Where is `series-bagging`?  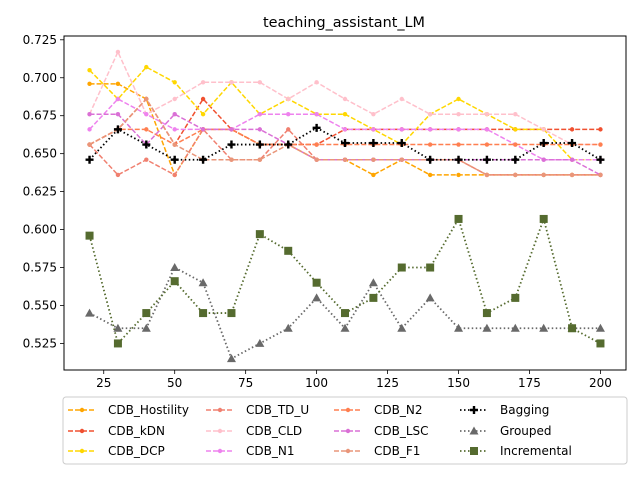
series-bagging is located at coordinates (345, 143).